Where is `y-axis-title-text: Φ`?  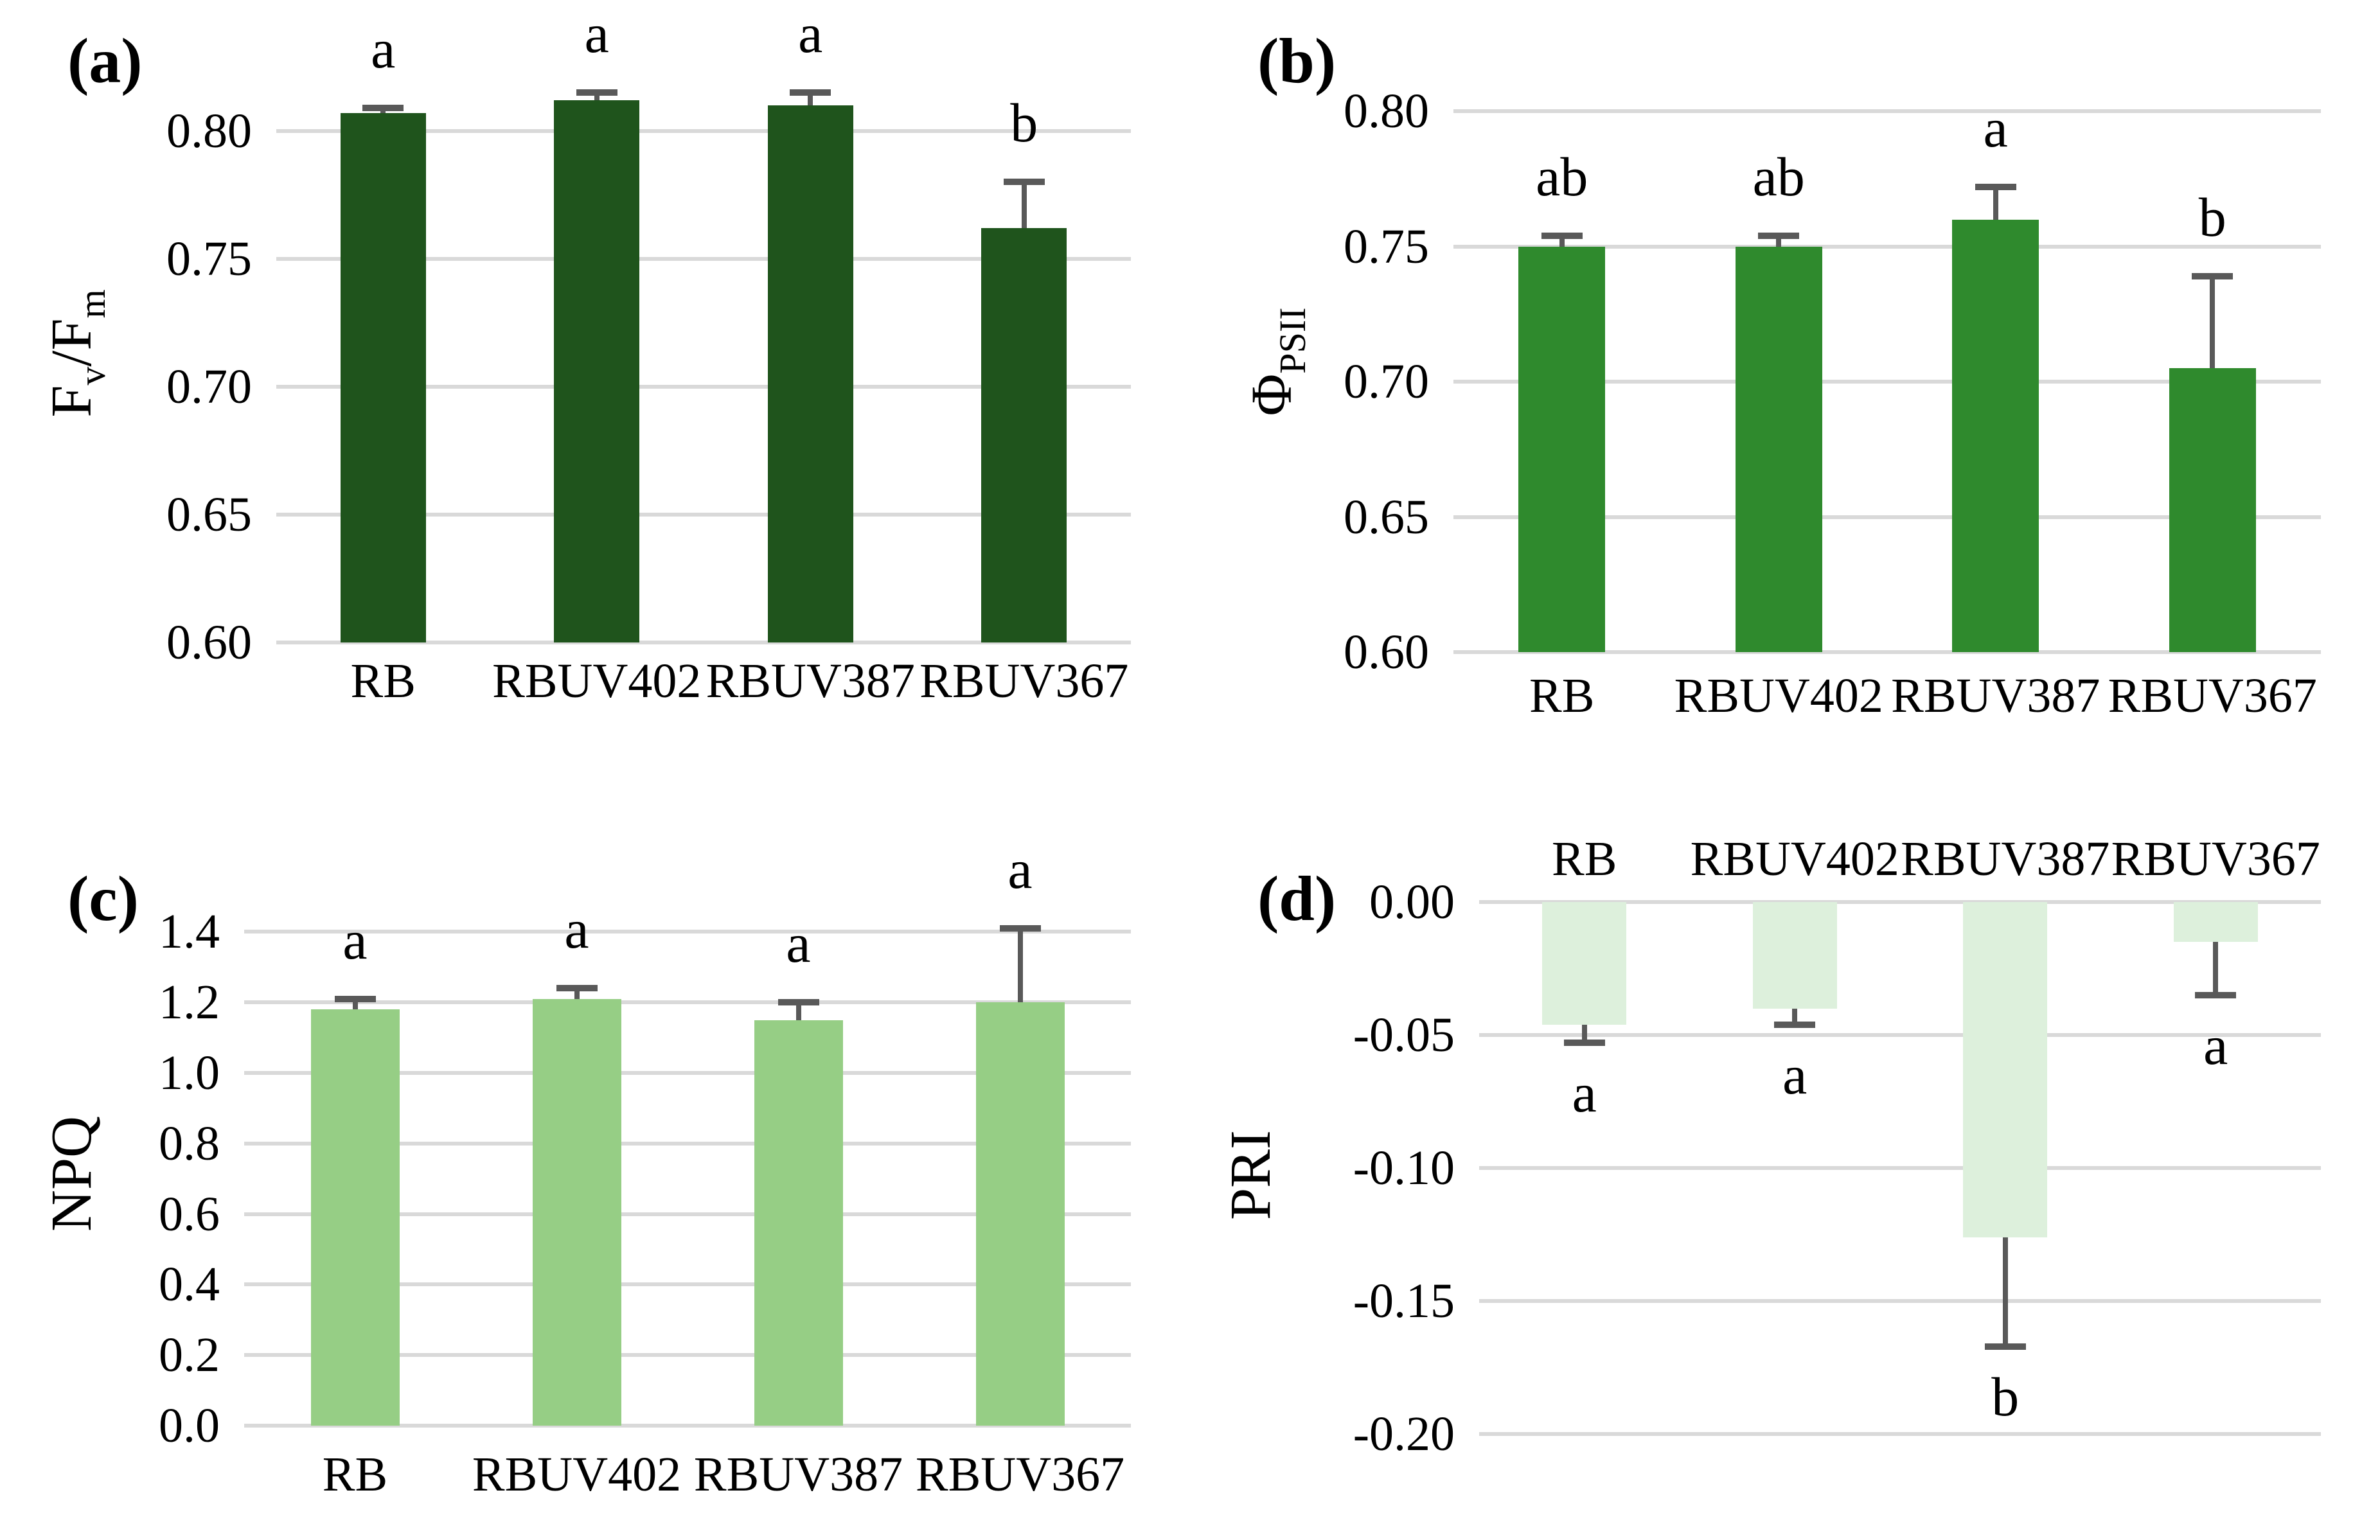 y-axis-title-text: Φ is located at coordinates (1272, 395).